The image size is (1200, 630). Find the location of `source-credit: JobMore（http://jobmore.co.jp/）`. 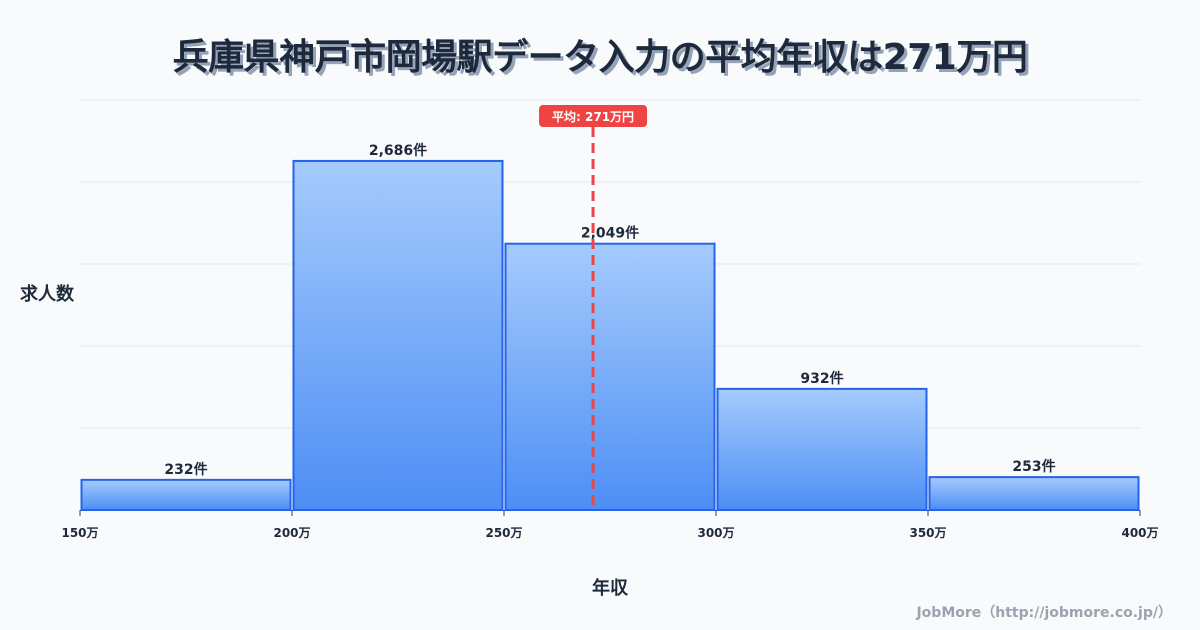

source-credit: JobMore（http://jobmore.co.jp/） is located at coordinates (1044, 613).